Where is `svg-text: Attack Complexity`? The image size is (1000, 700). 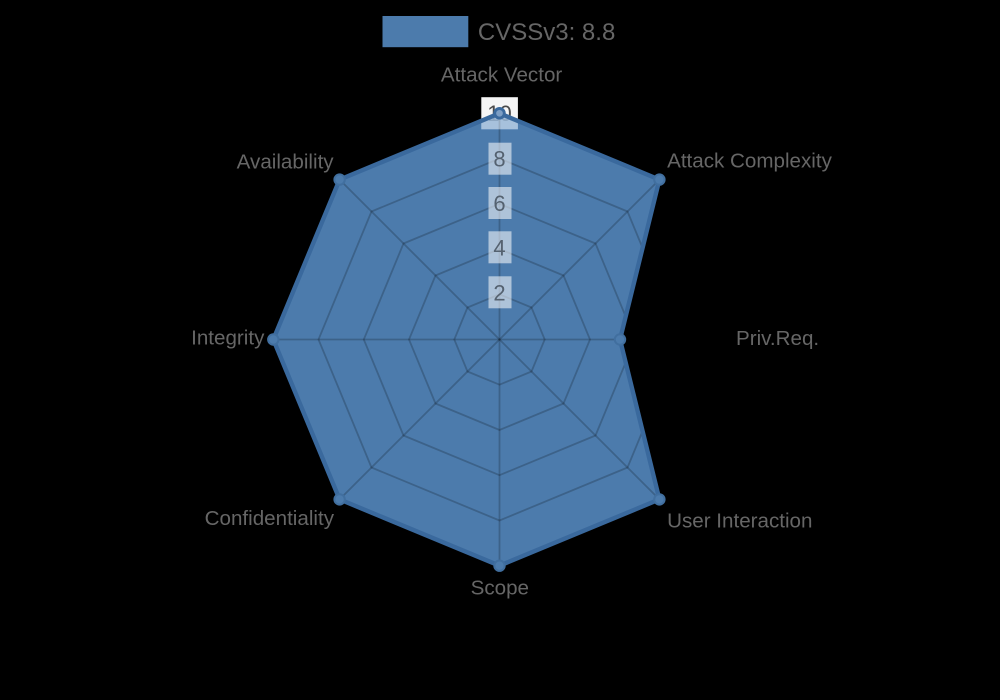 svg-text: Attack Complexity is located at coordinates (750, 161).